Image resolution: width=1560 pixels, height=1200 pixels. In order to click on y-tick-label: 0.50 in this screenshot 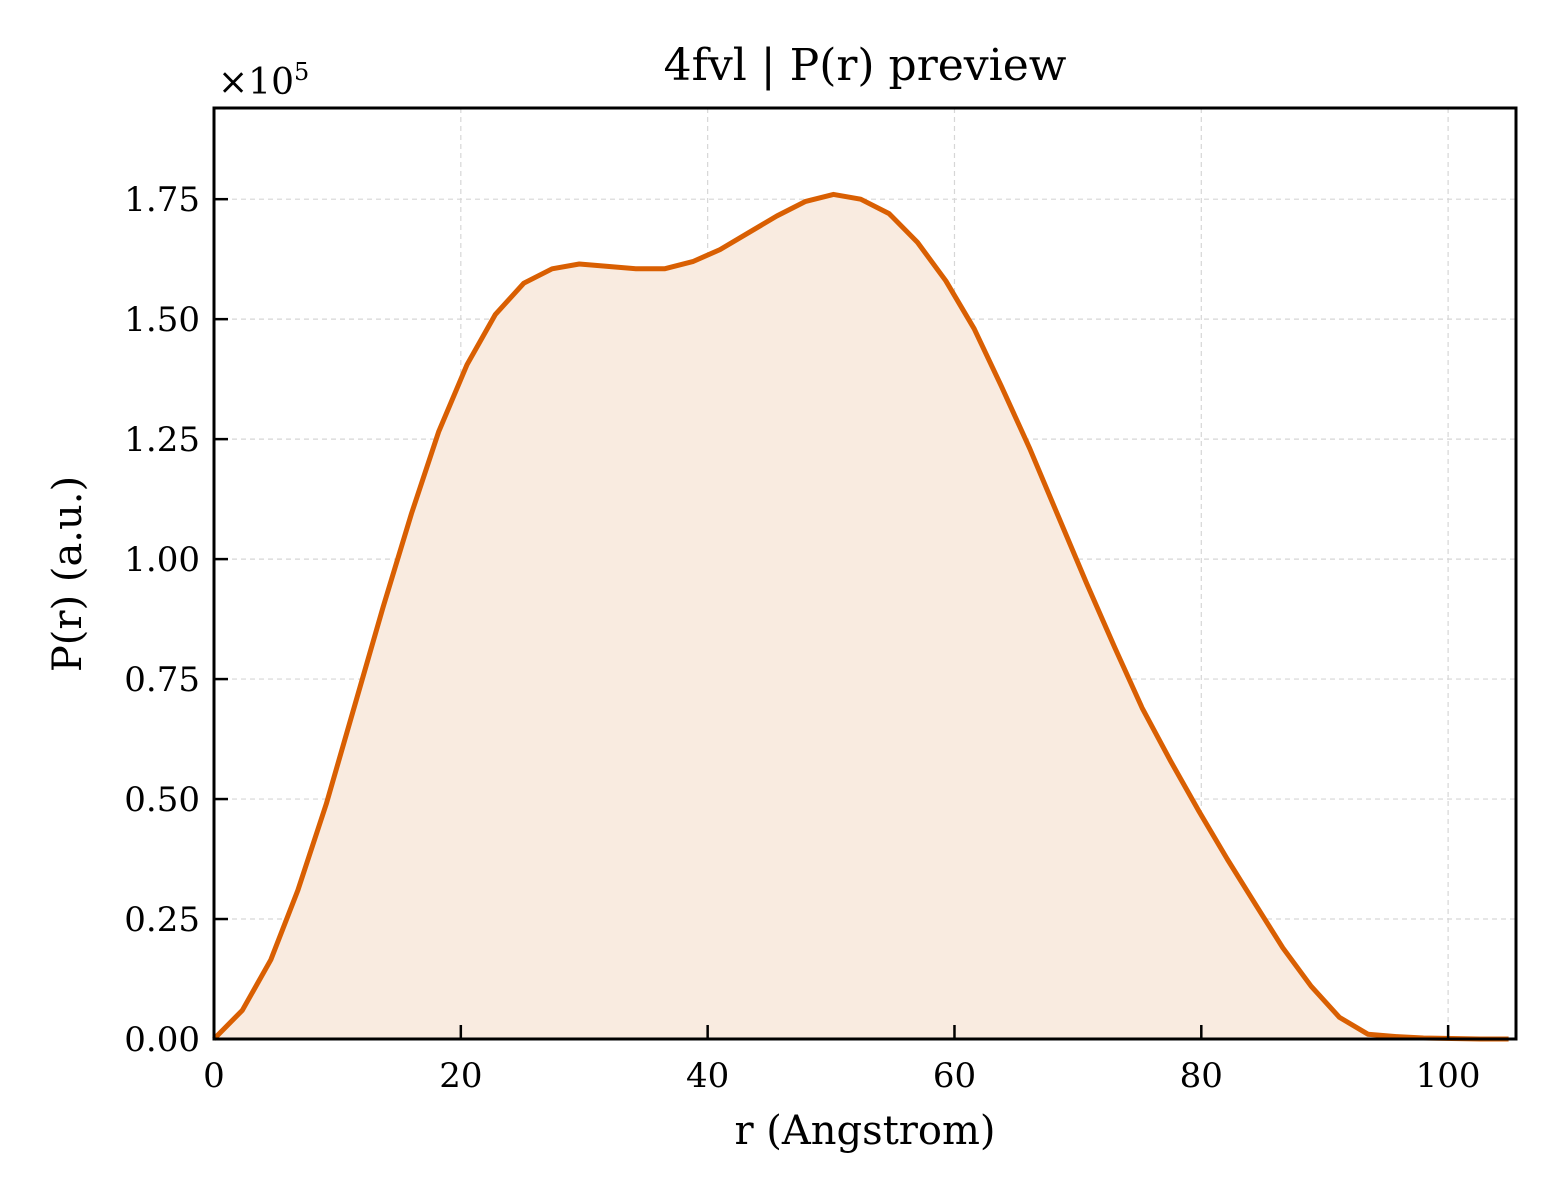, I will do `click(162, 800)`.